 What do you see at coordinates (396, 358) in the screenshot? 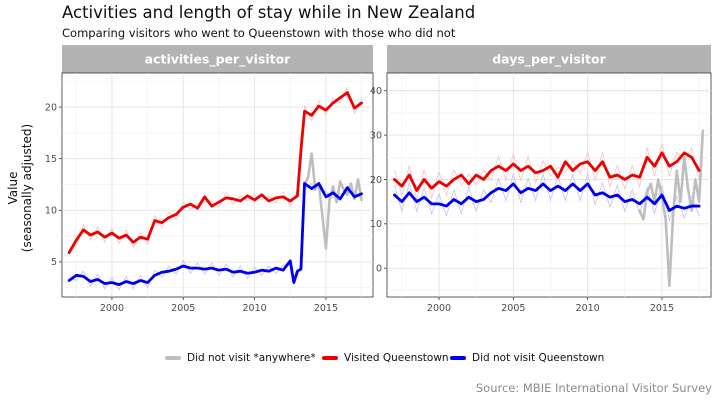
I see `legend-label: Visited Queenstown` at bounding box center [396, 358].